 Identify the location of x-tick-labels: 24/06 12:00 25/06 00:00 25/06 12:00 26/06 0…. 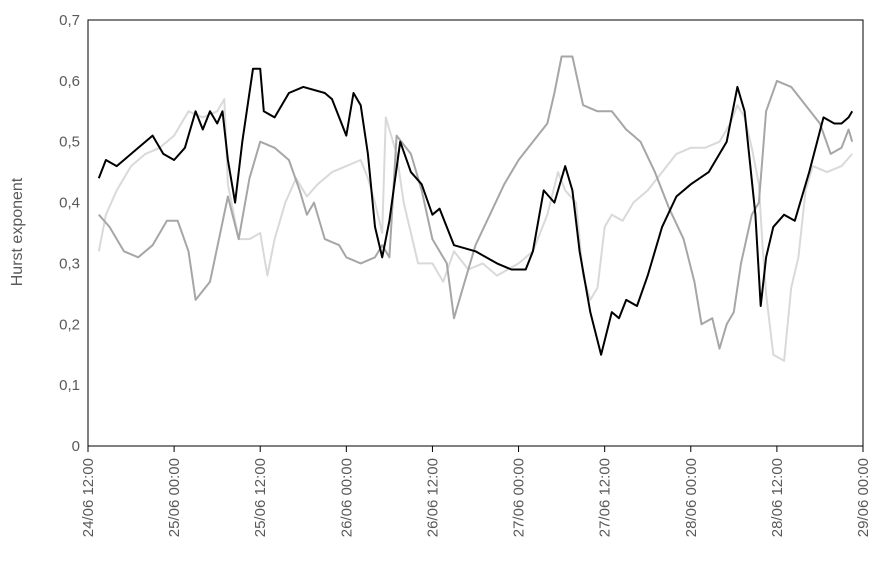
(476, 497).